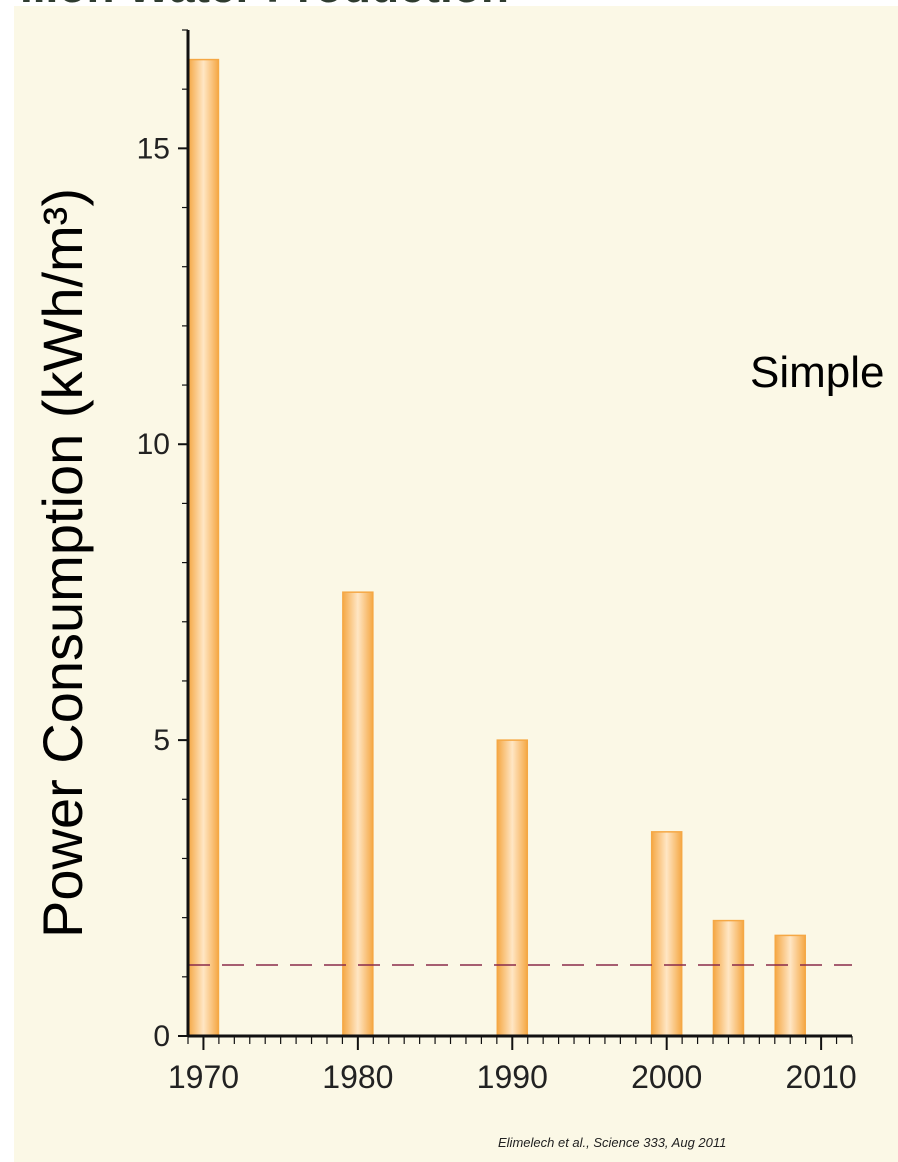  What do you see at coordinates (666, 1077) in the screenshot?
I see `x-tick-label: 2000` at bounding box center [666, 1077].